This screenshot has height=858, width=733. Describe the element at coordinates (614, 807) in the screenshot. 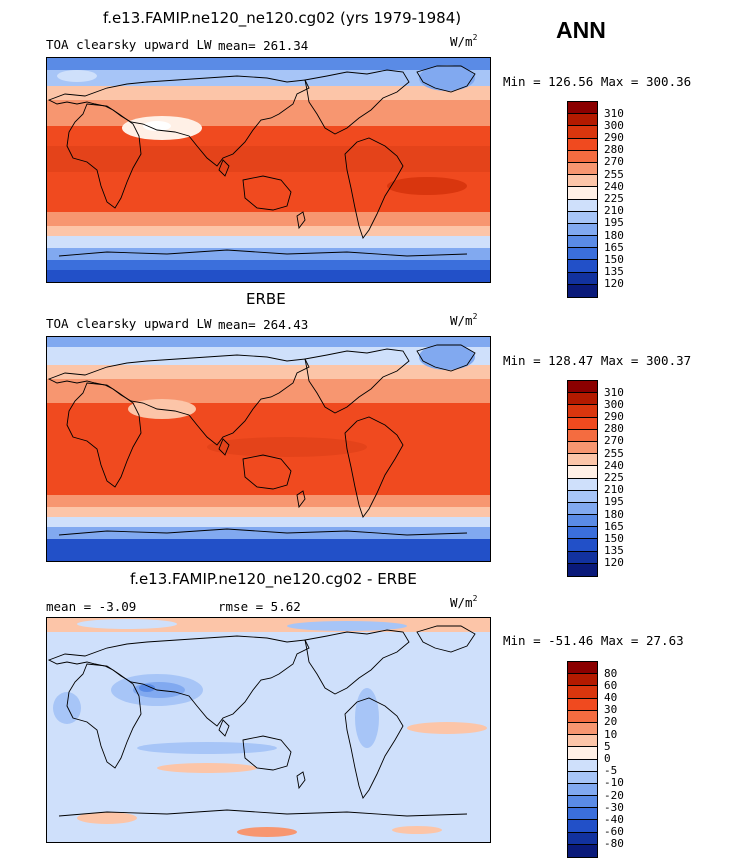

I see `colorbar-tick: -30` at that location.